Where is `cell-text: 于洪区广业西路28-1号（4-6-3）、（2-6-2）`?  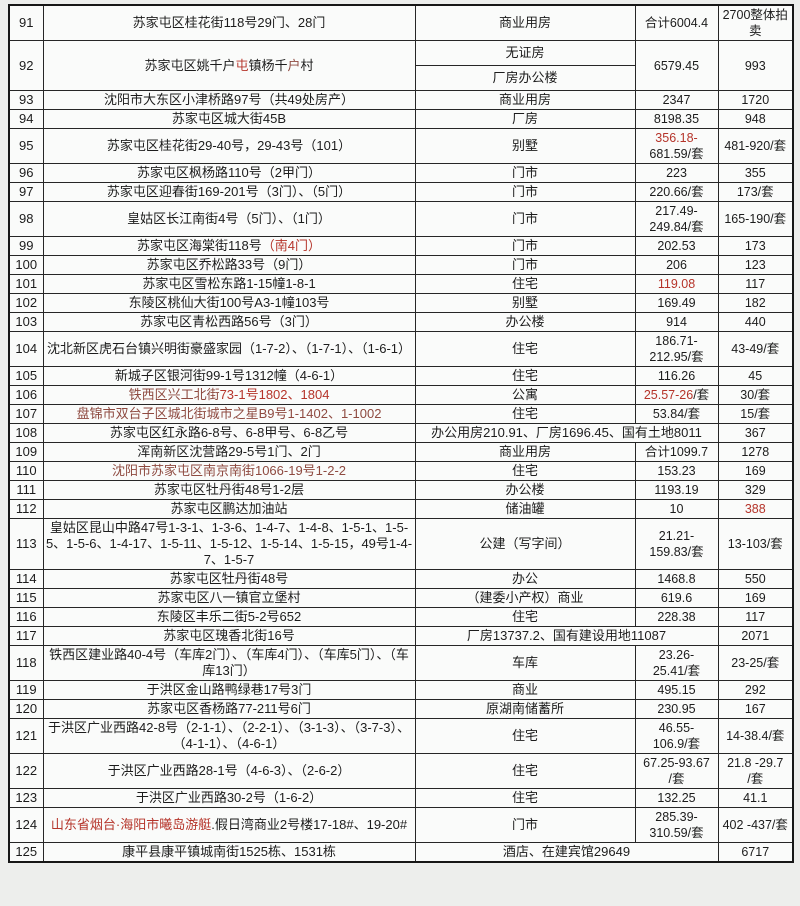 cell-text: 于洪区广业西路28-1号（4-6-3）、（2-6-2） is located at coordinates (229, 770).